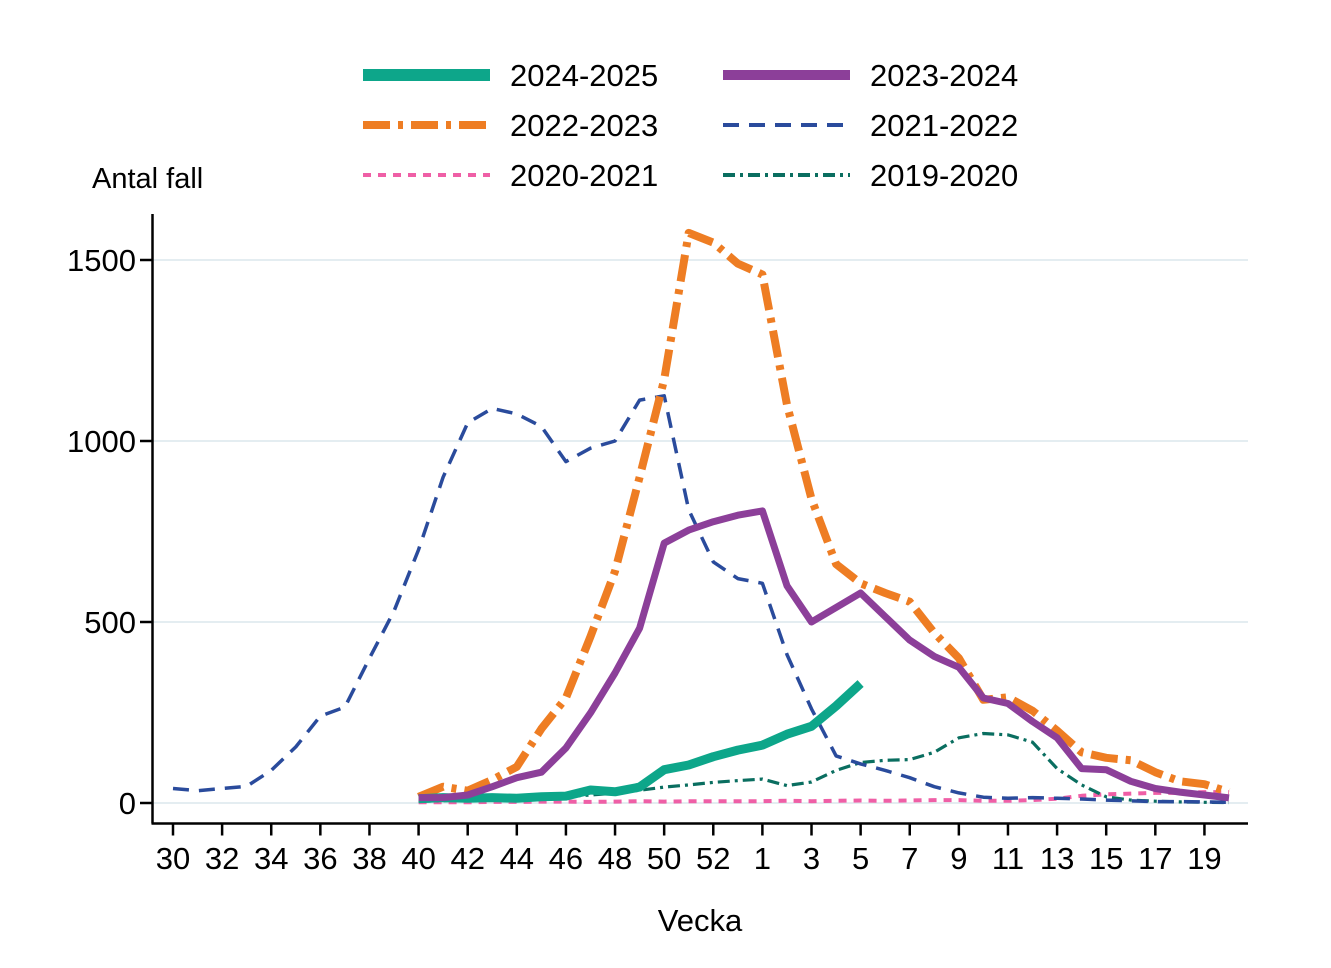 This screenshot has height=968, width=1331. What do you see at coordinates (369, 858) in the screenshot?
I see `x-tick-label: 38` at bounding box center [369, 858].